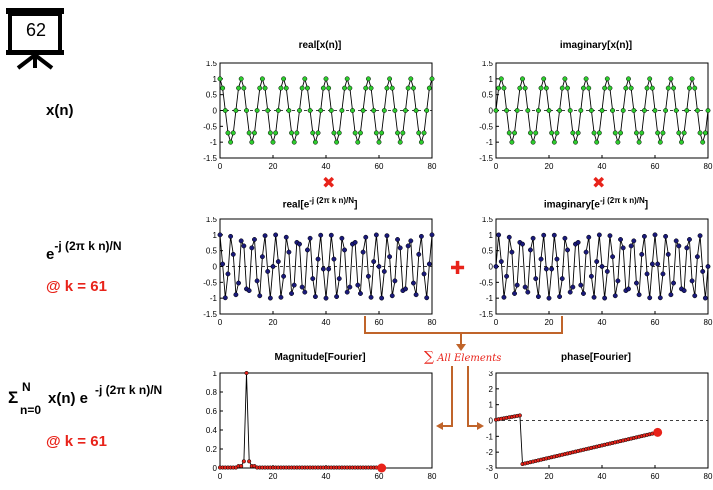  What do you see at coordinates (273, 166) in the screenshot?
I see `x-tick-label: 20` at bounding box center [273, 166].